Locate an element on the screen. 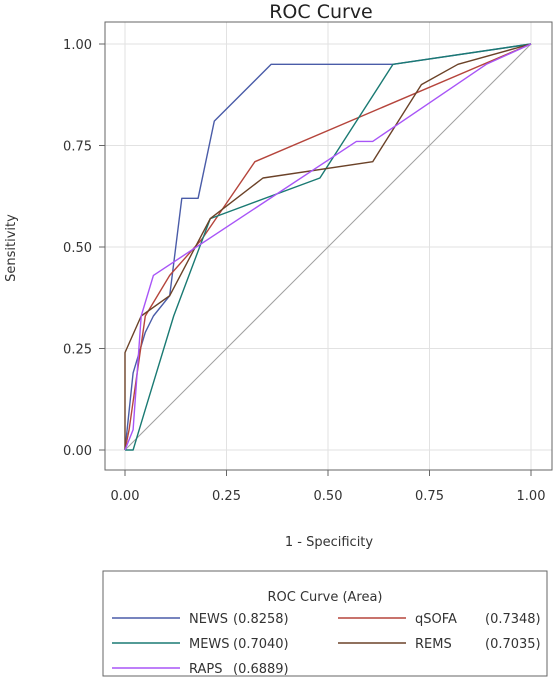  chart-title: ROC Curve is located at coordinates (321, 12).